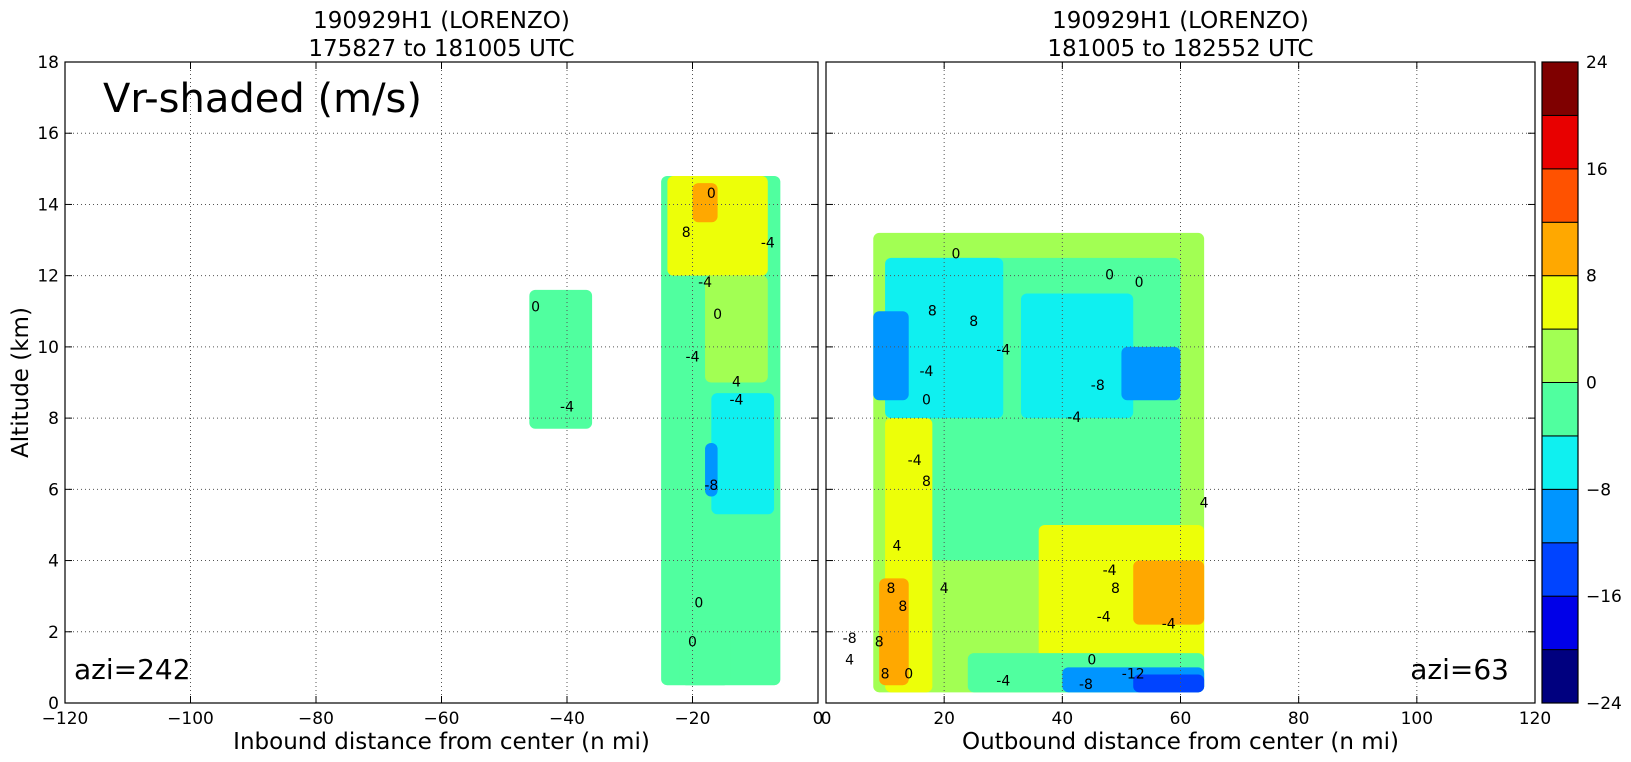  Describe the element at coordinates (567, 719) in the screenshot. I see `x-tick-label: −40` at that location.